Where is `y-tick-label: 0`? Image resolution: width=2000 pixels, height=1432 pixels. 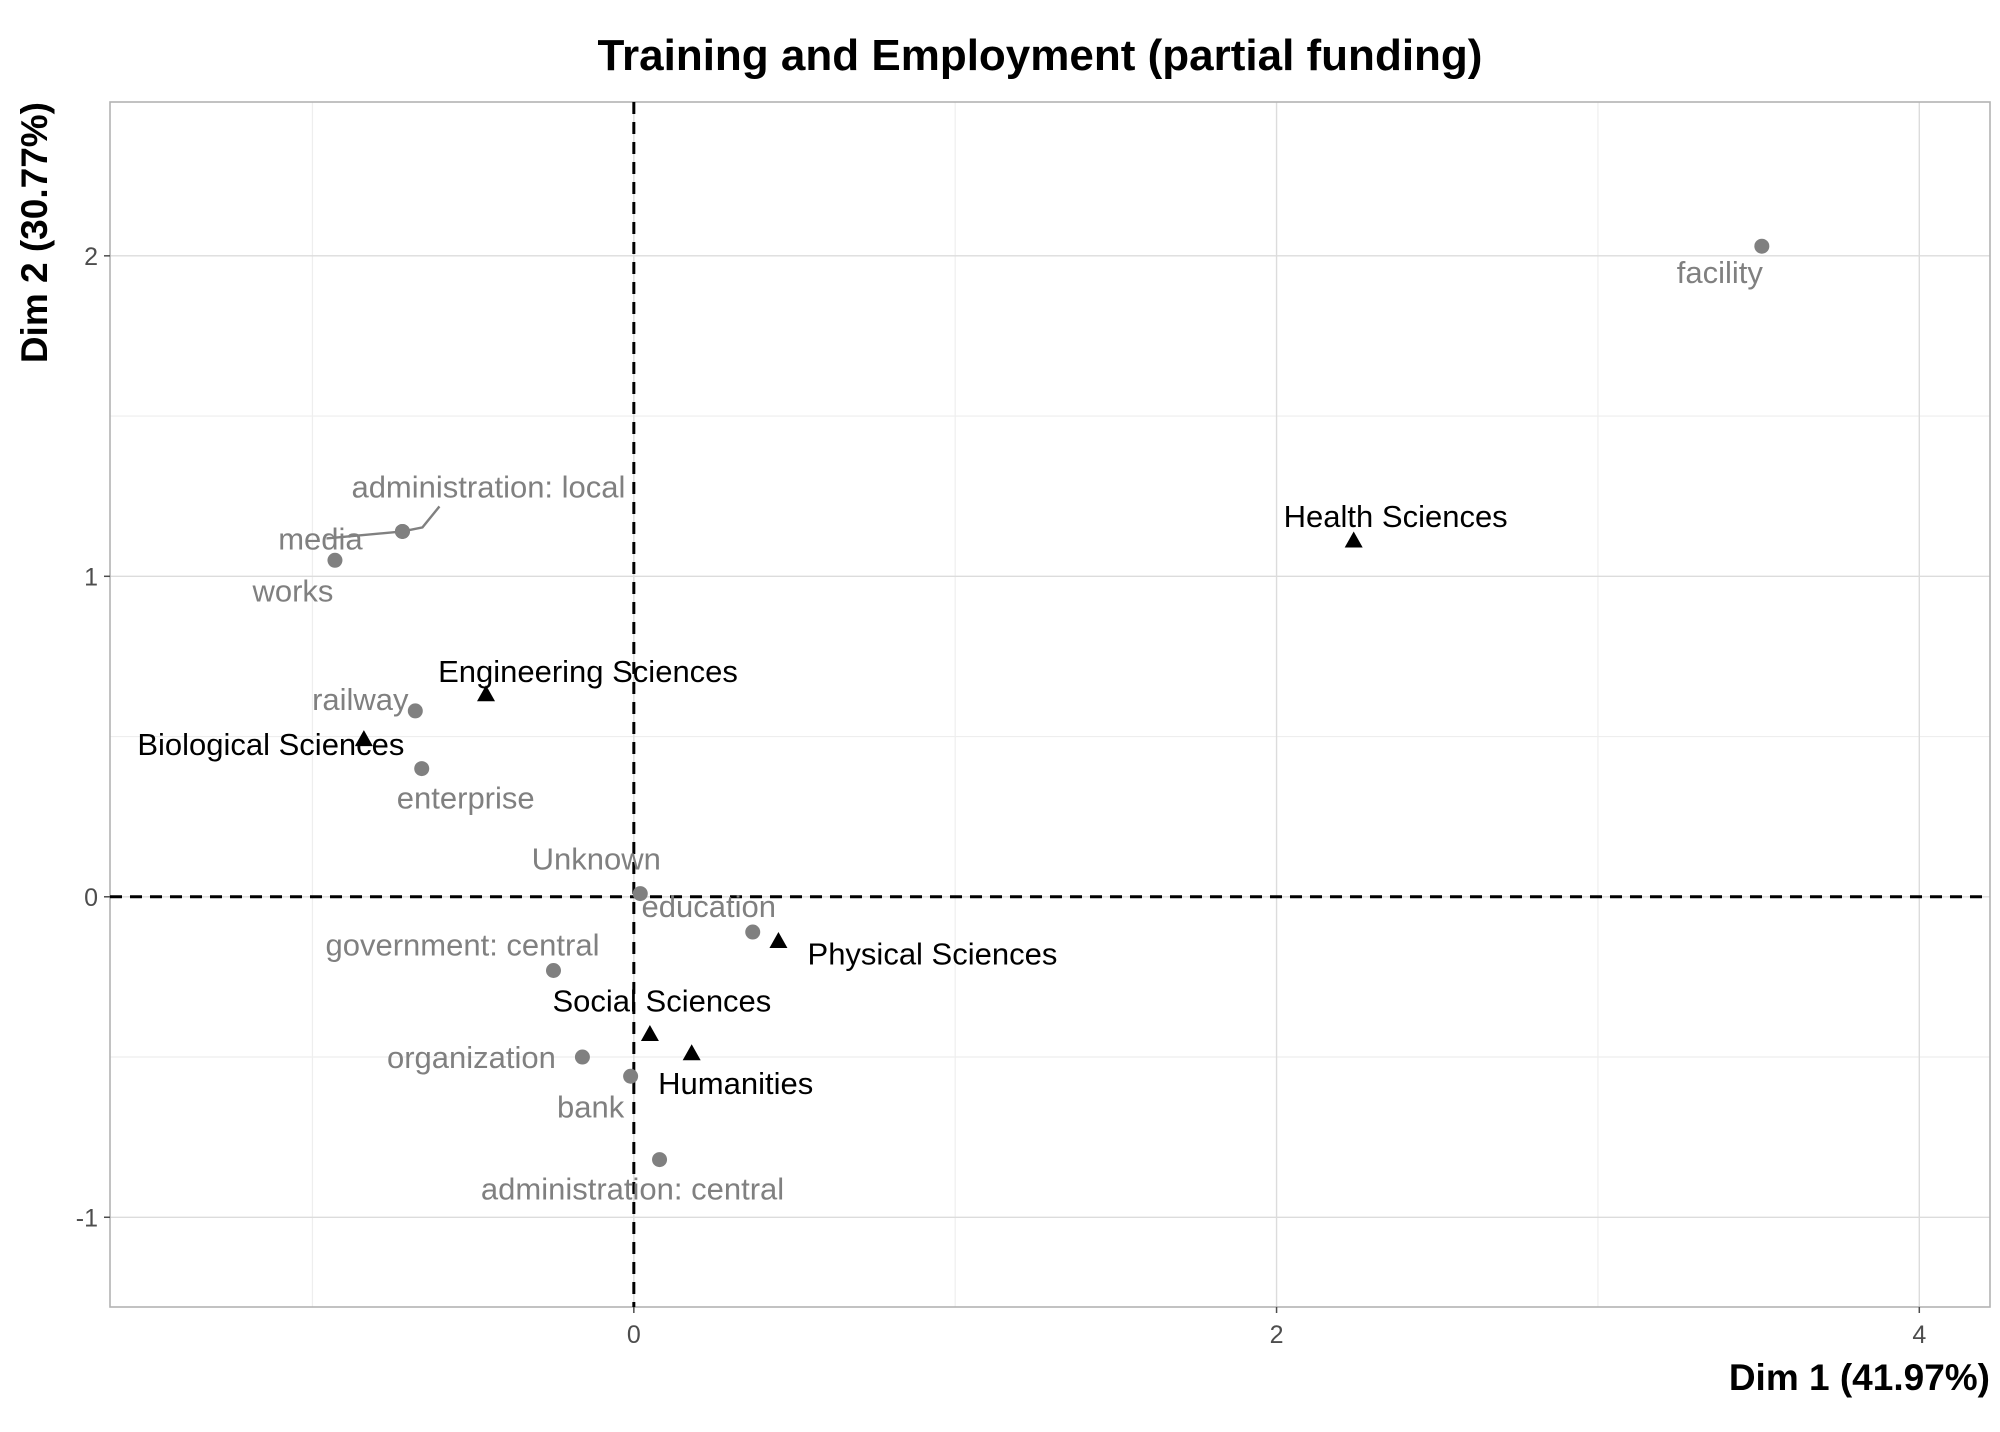
y-tick-label: 0 is located at coordinates (91, 898).